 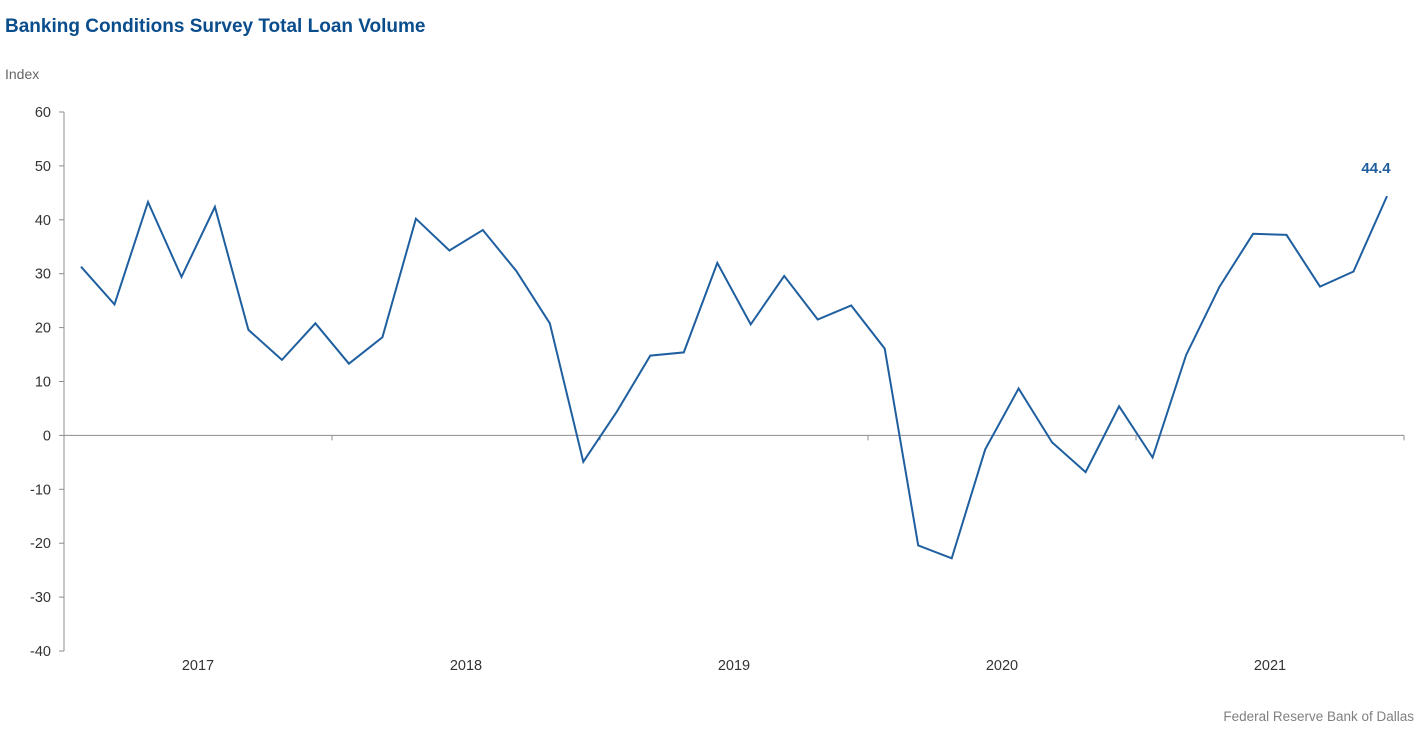 What do you see at coordinates (1270, 666) in the screenshot?
I see `x-tick-label: 2021` at bounding box center [1270, 666].